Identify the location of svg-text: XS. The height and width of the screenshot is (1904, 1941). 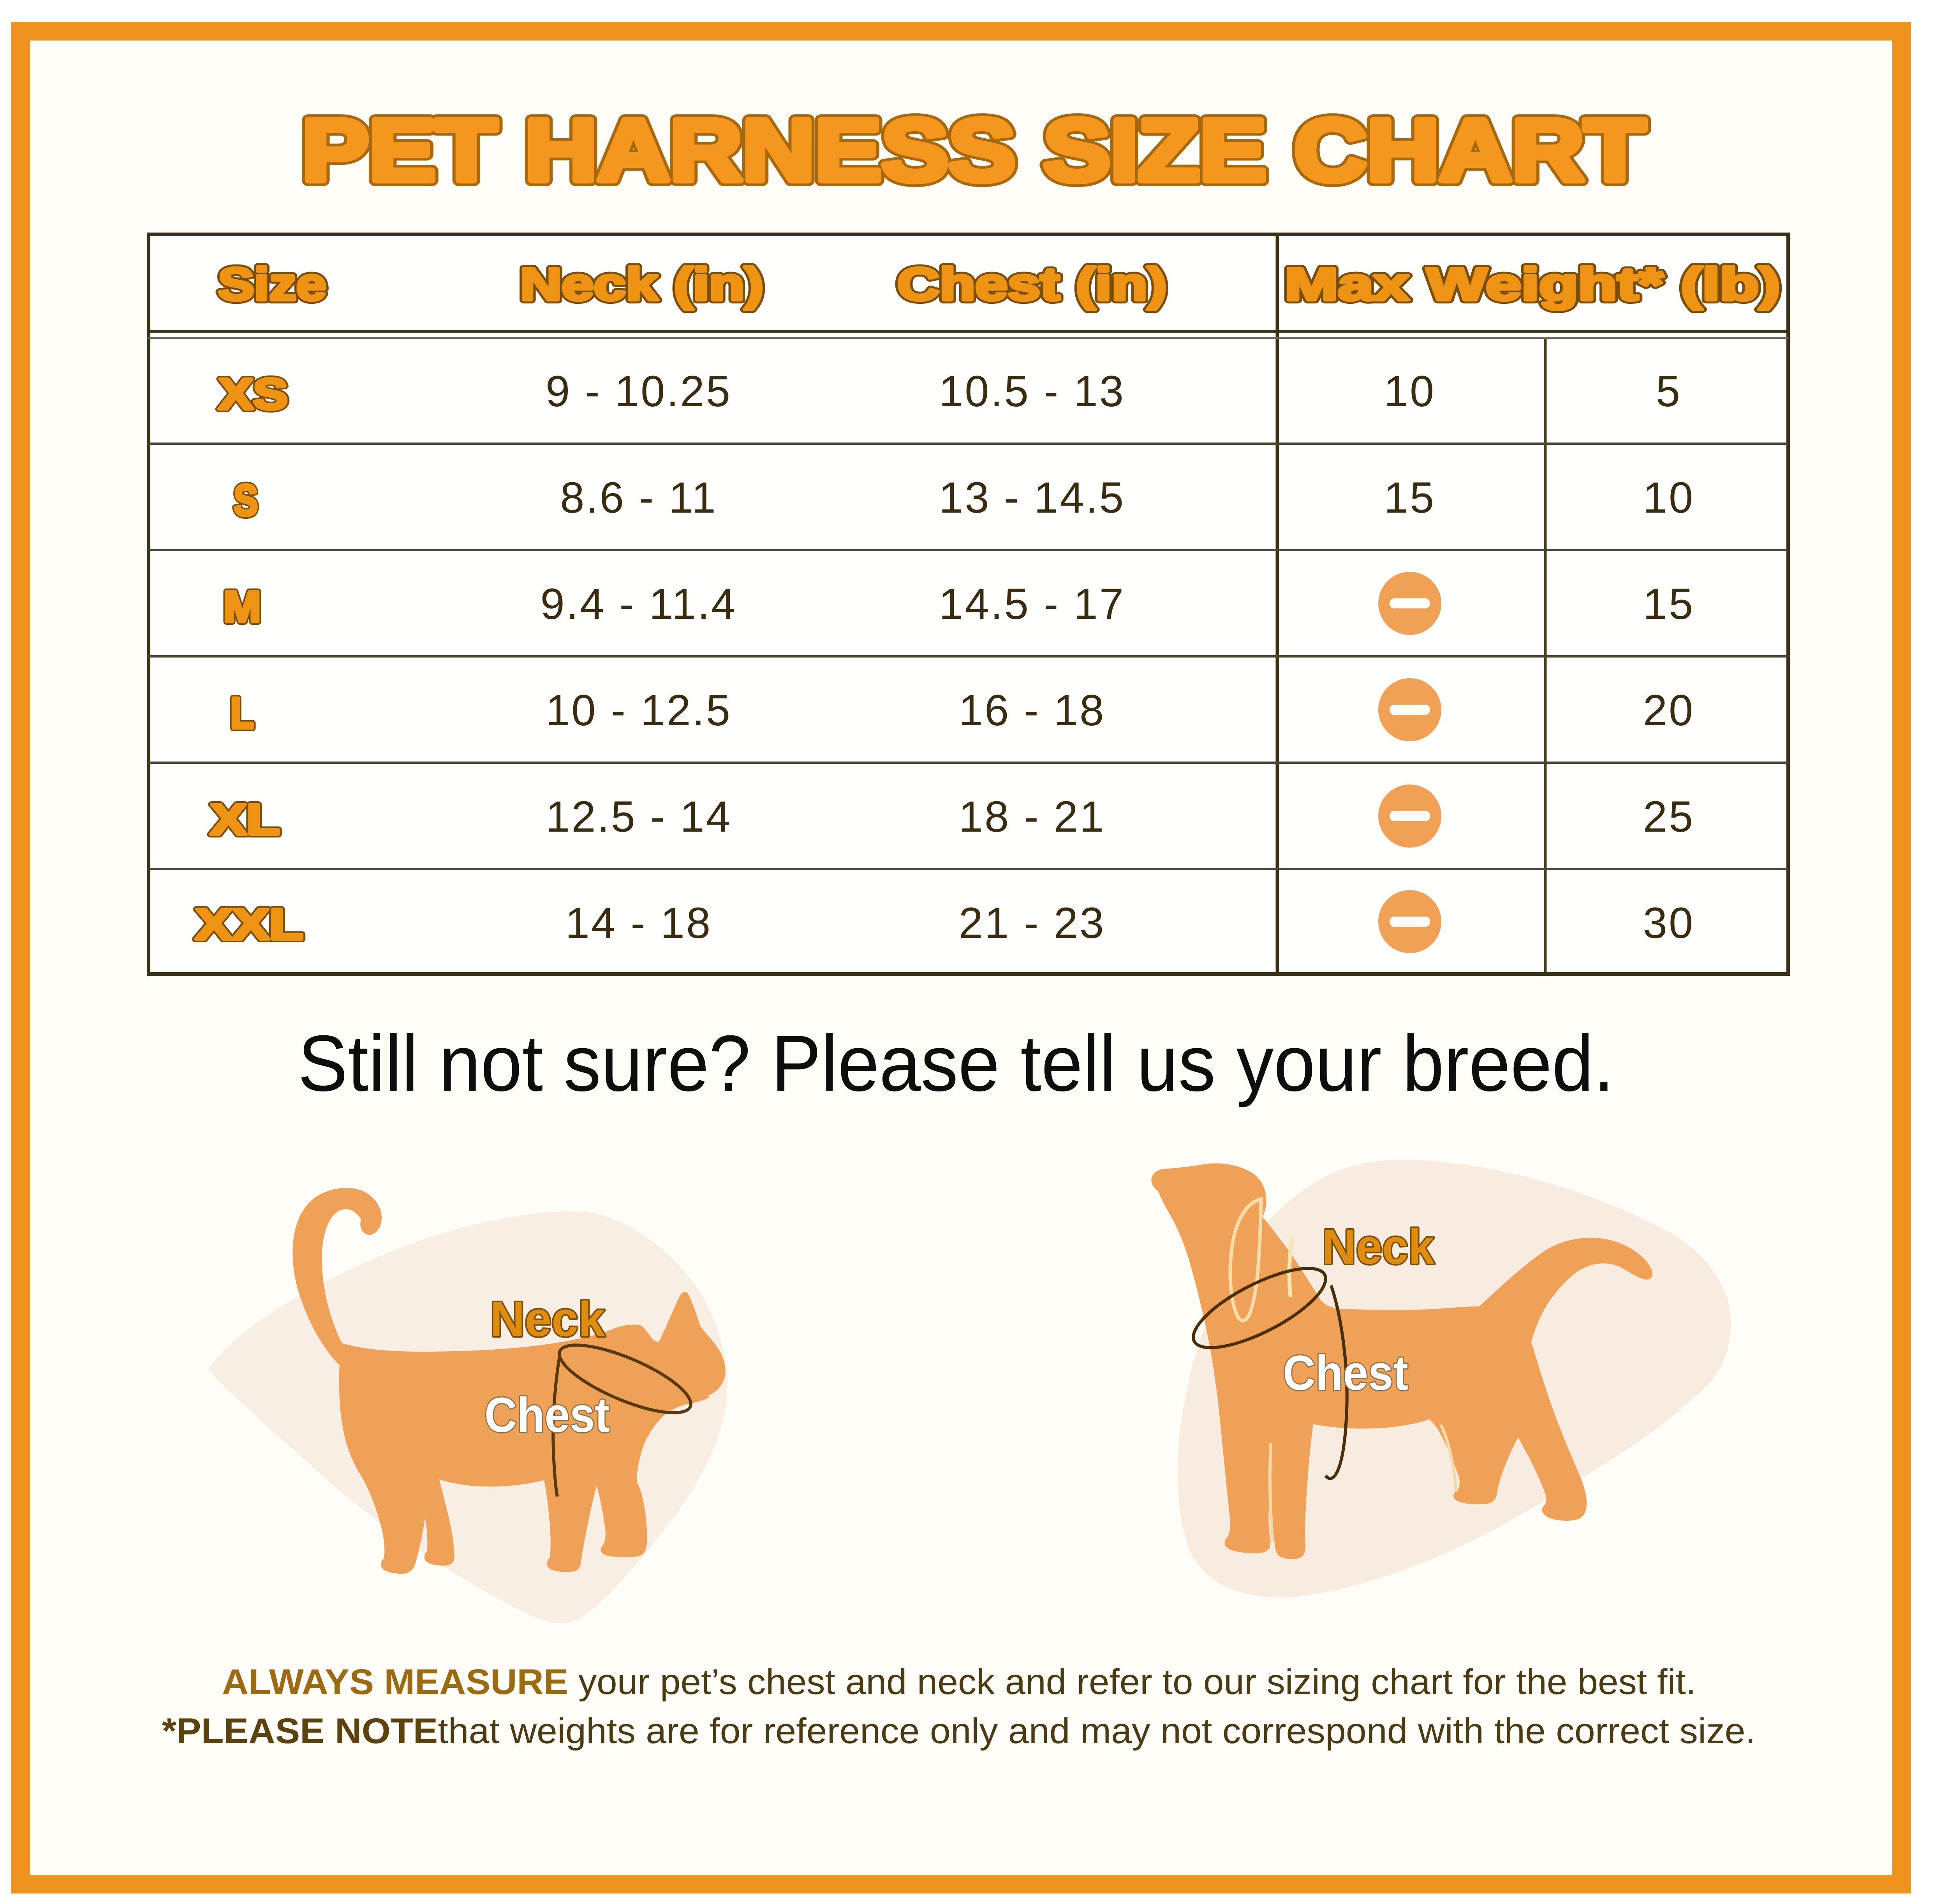
(253, 394).